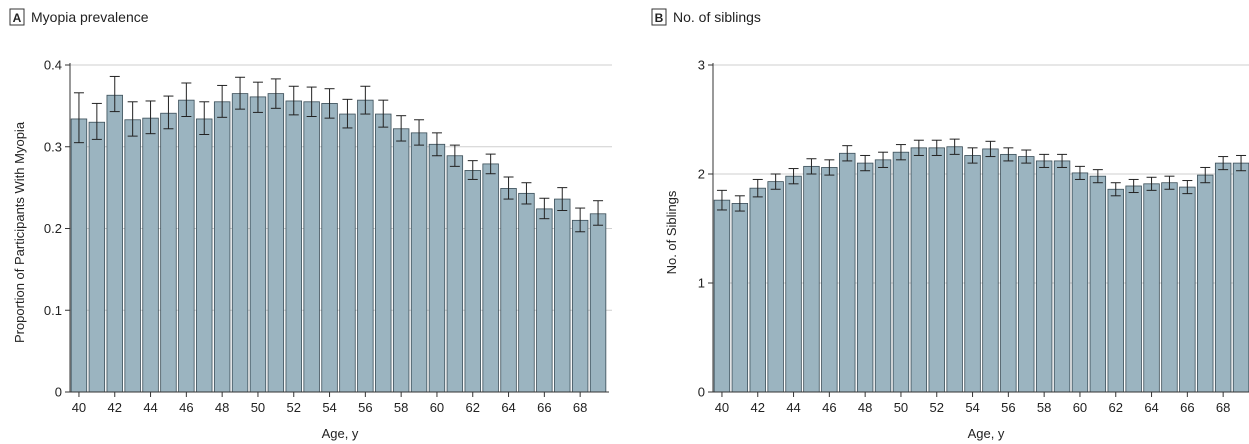 Image resolution: width=1249 pixels, height=444 pixels. Describe the element at coordinates (722, 407) in the screenshot. I see `x-tick-label: 40` at that location.